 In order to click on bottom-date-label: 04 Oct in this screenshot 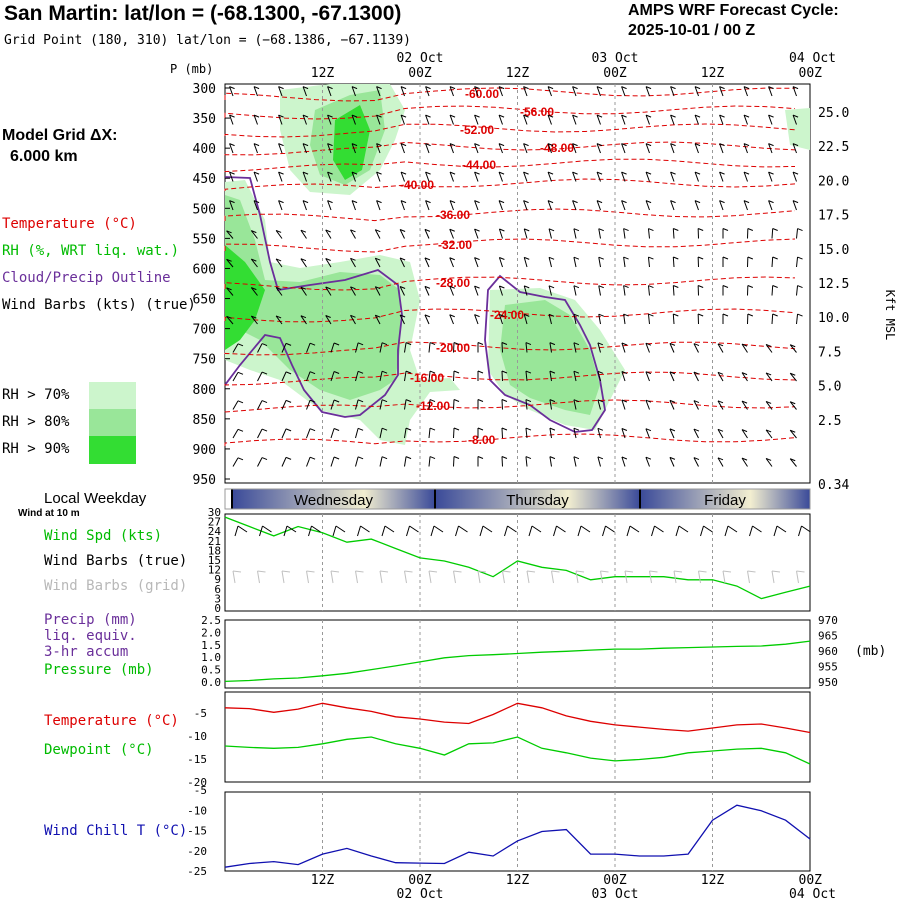, I will do `click(812, 893)`.